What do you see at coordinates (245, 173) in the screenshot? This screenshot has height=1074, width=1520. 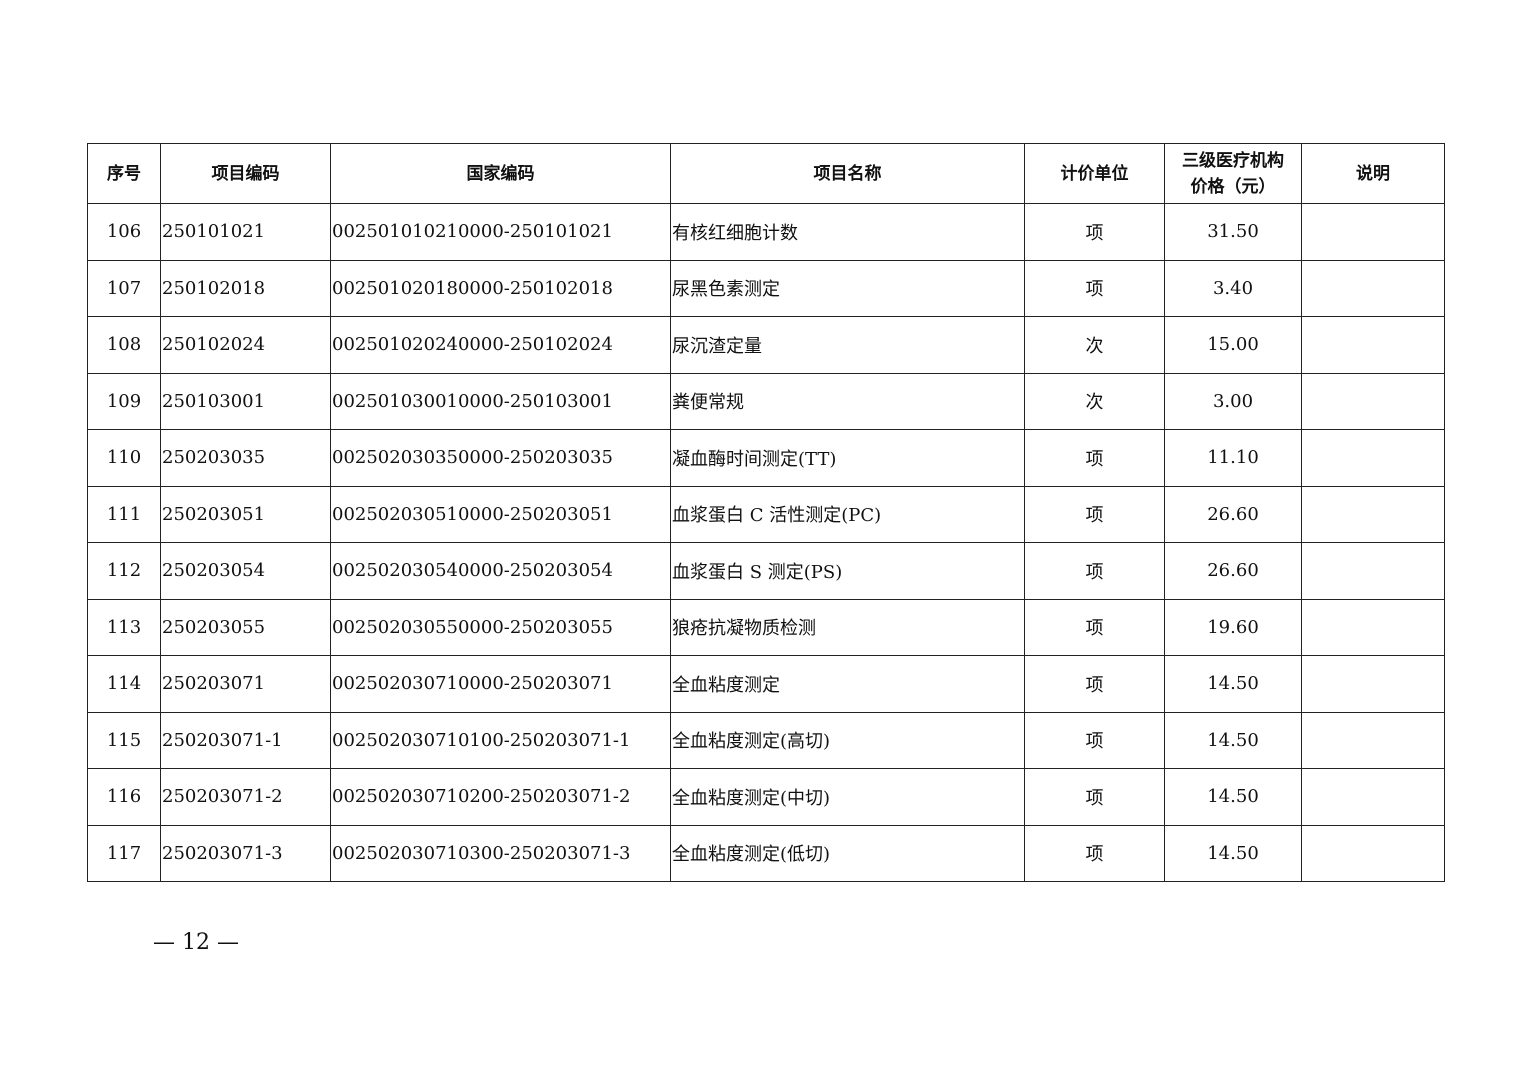 I see `header-item-code: 项目编码` at bounding box center [245, 173].